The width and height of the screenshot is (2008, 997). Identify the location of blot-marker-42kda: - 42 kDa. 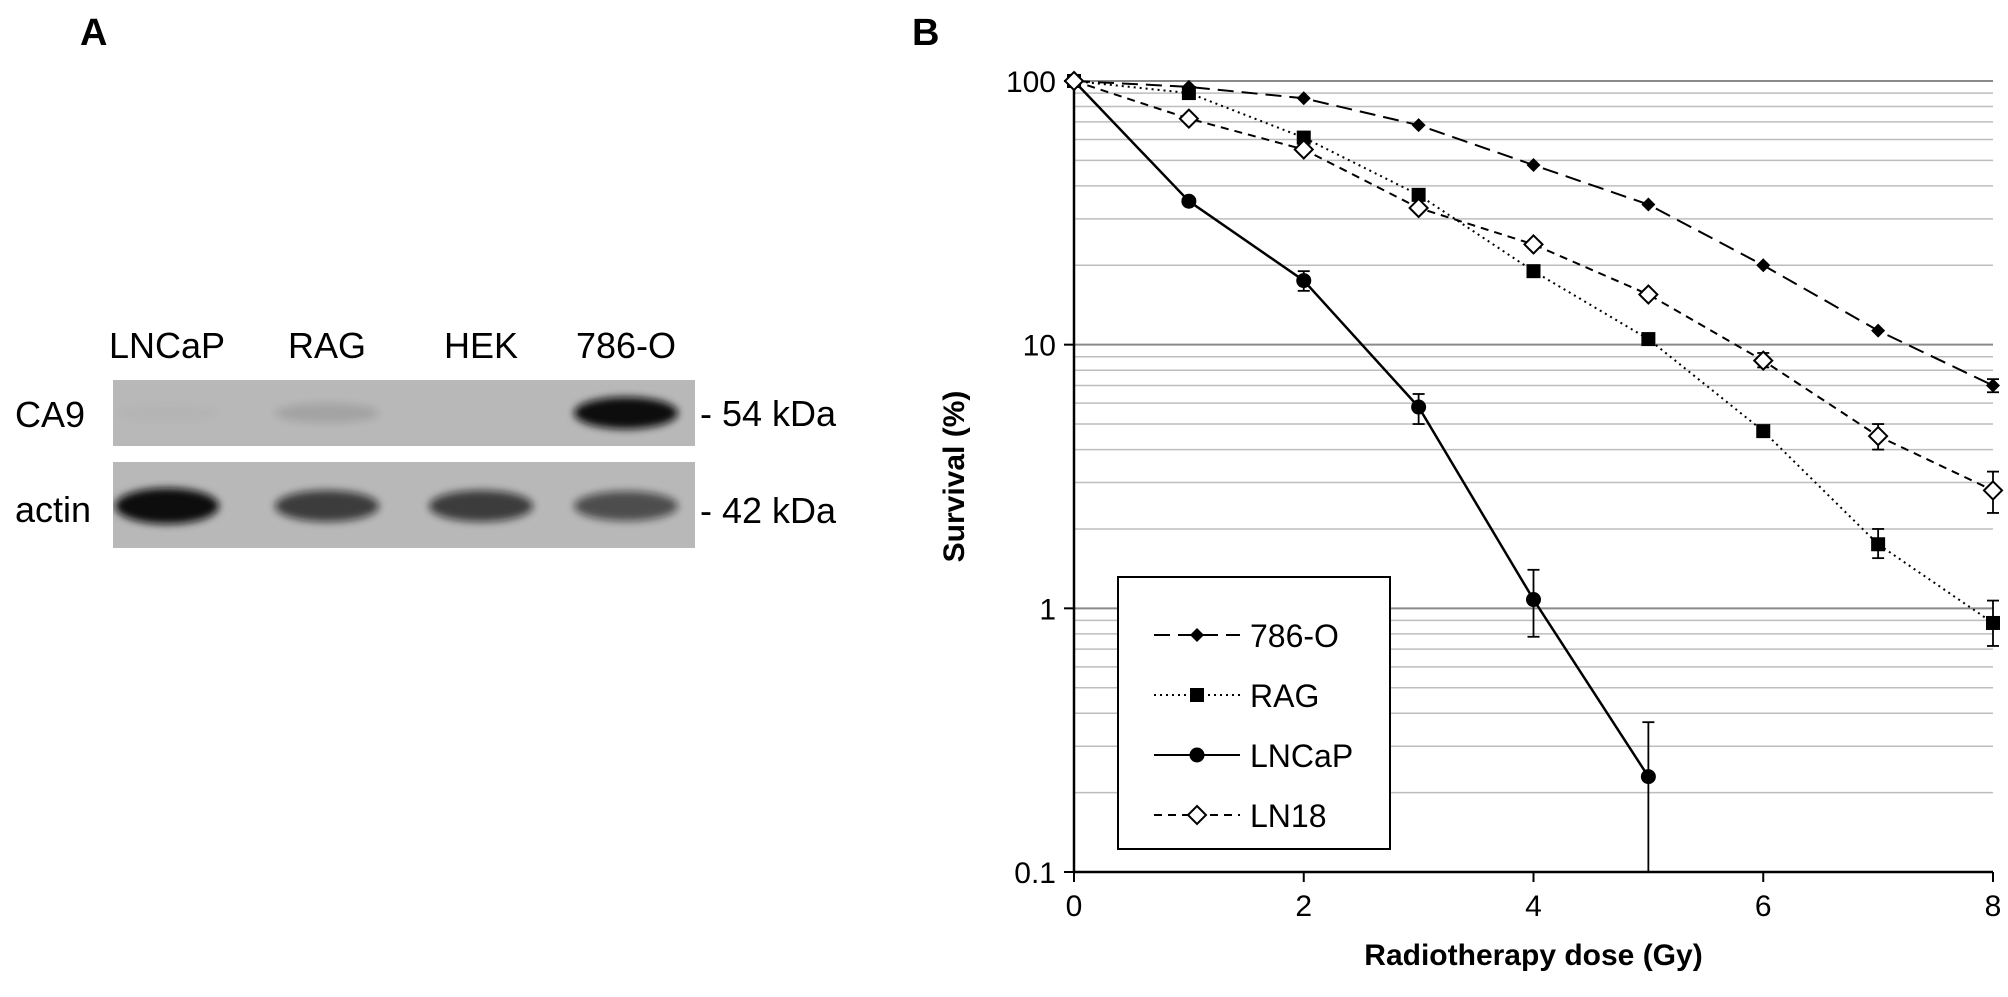
(768, 510).